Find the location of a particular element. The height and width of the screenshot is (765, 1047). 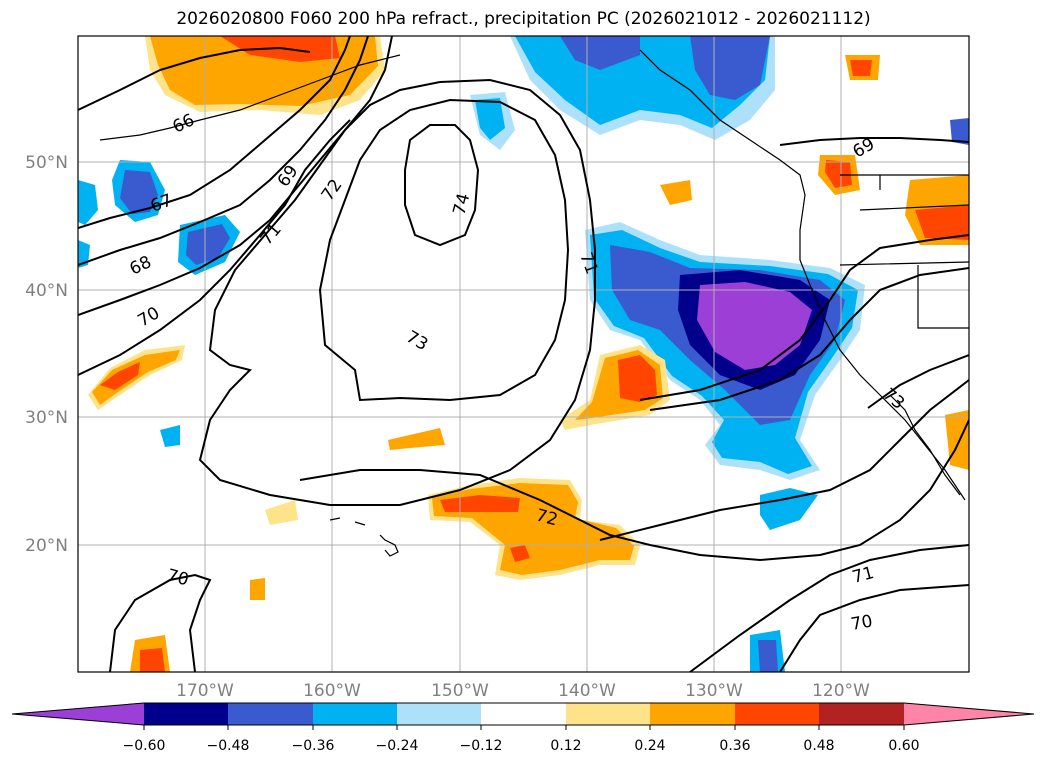

lon-label: 120°W is located at coordinates (841, 691).